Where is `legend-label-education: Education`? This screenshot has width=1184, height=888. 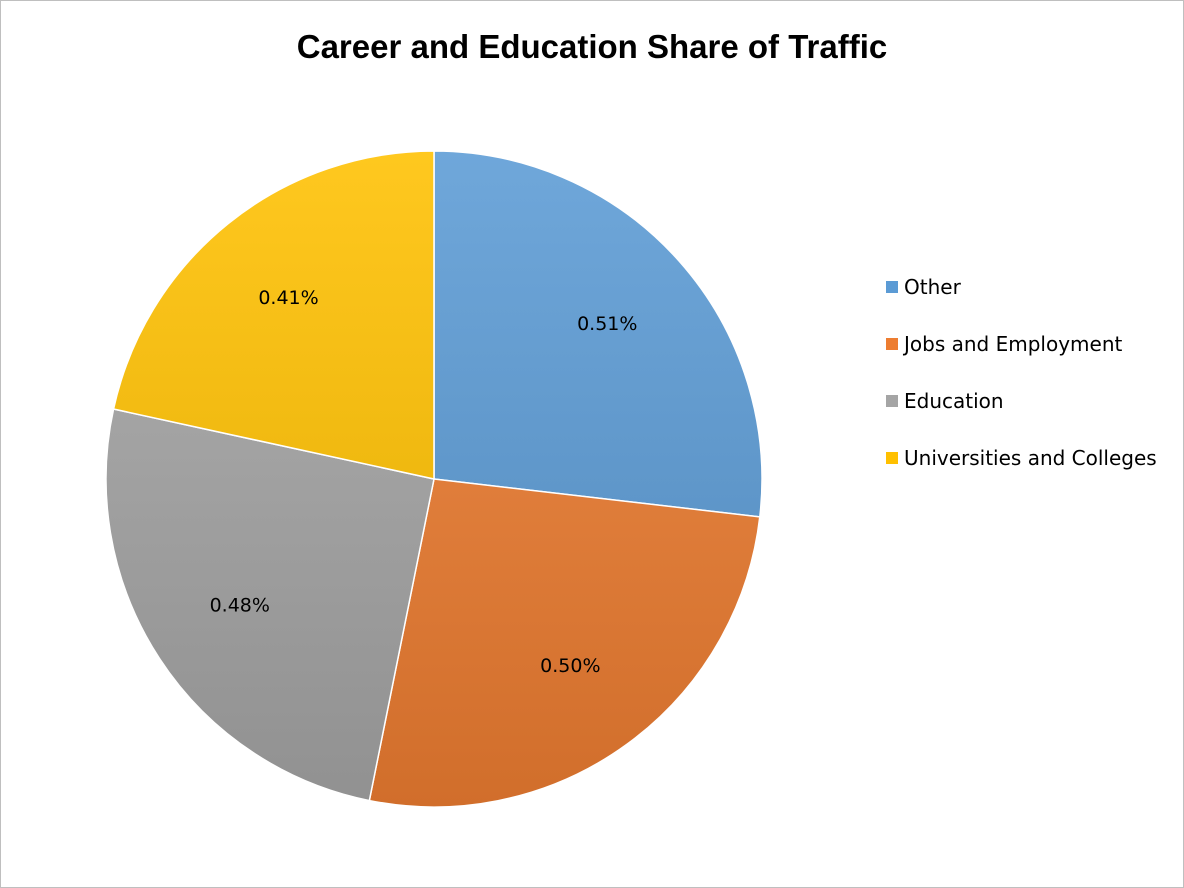
legend-label-education: Education is located at coordinates (954, 400).